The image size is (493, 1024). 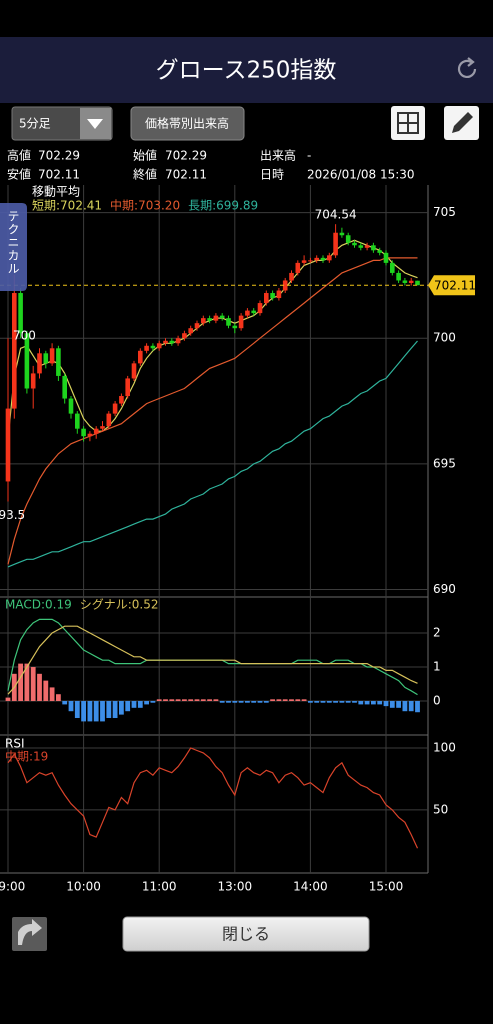 I want to click on x-tick-label: 09:00, so click(x=12, y=887).